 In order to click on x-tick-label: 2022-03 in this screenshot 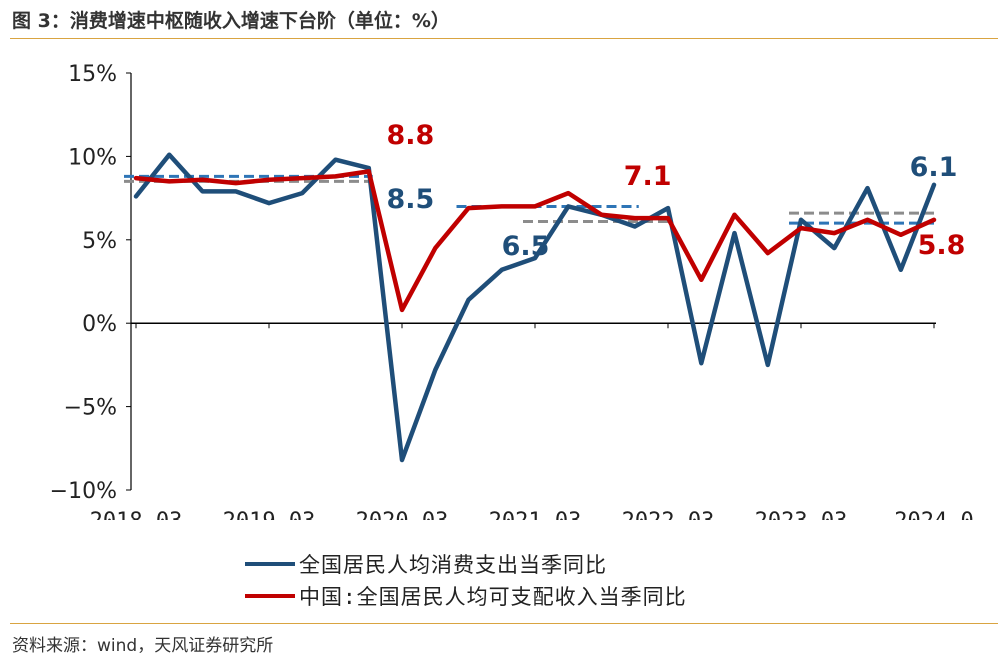, I will do `click(668, 514)`.